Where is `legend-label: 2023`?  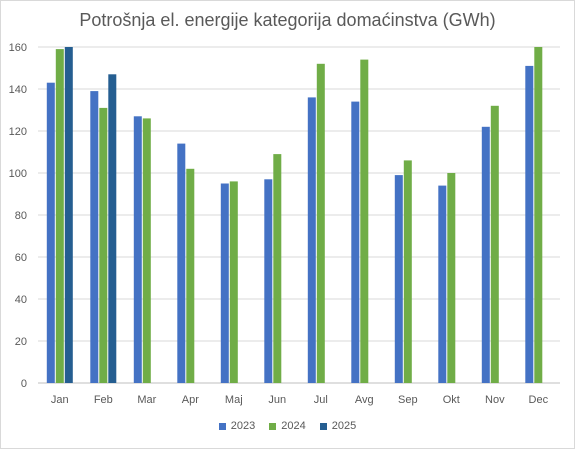
legend-label: 2023 is located at coordinates (243, 426).